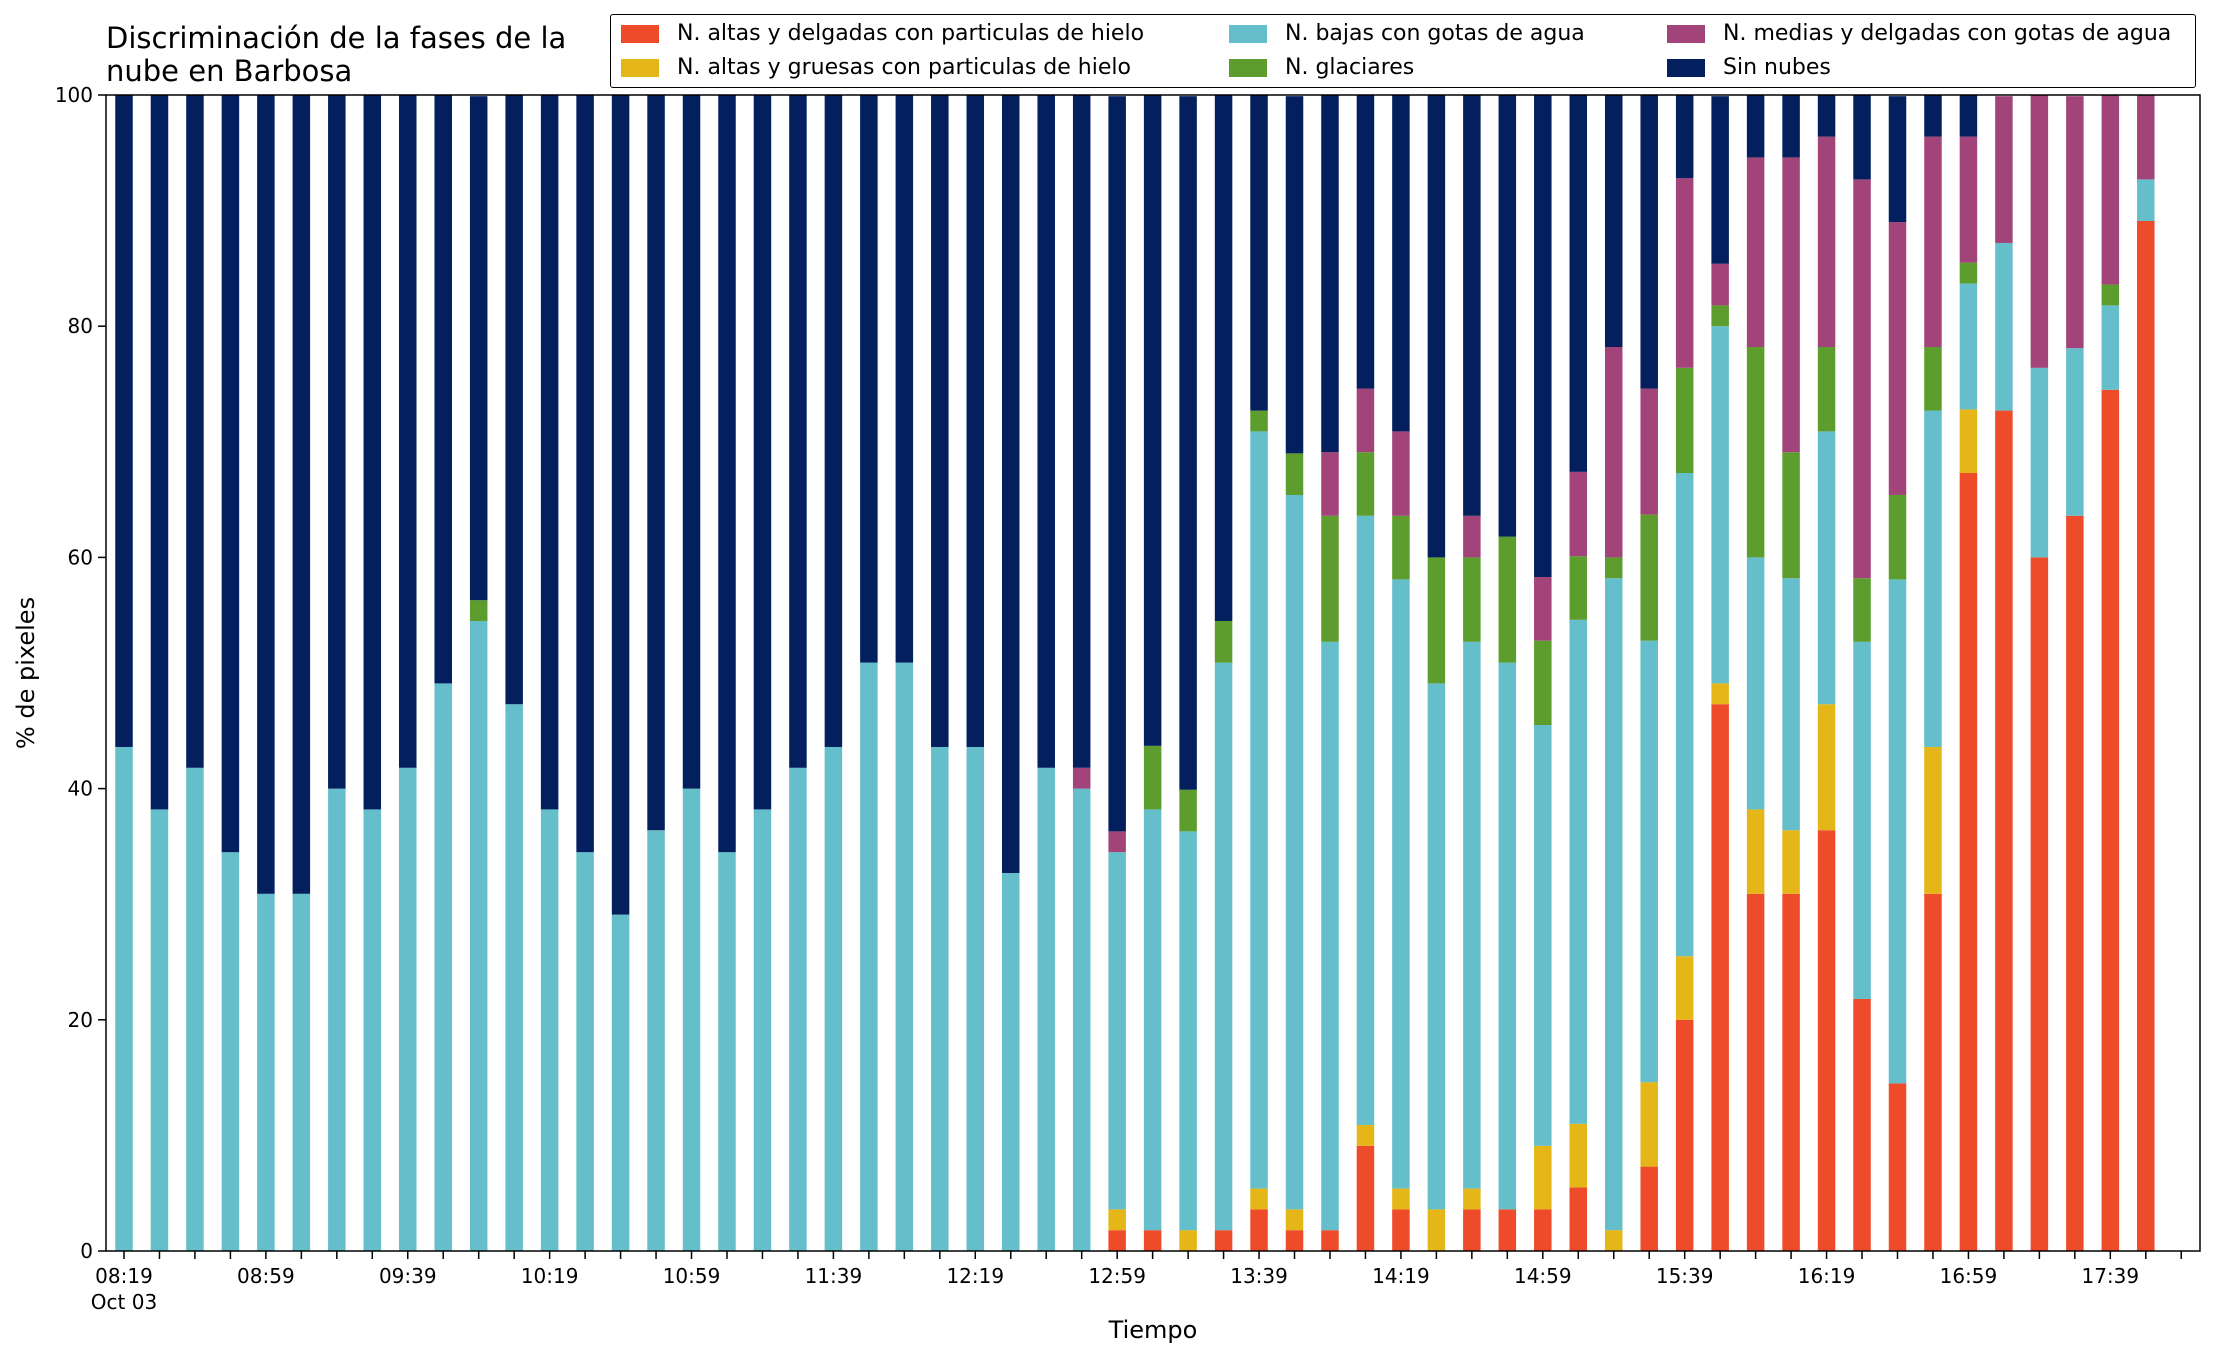  I want to click on x-tick-label-5: 11:39, so click(834, 1276).